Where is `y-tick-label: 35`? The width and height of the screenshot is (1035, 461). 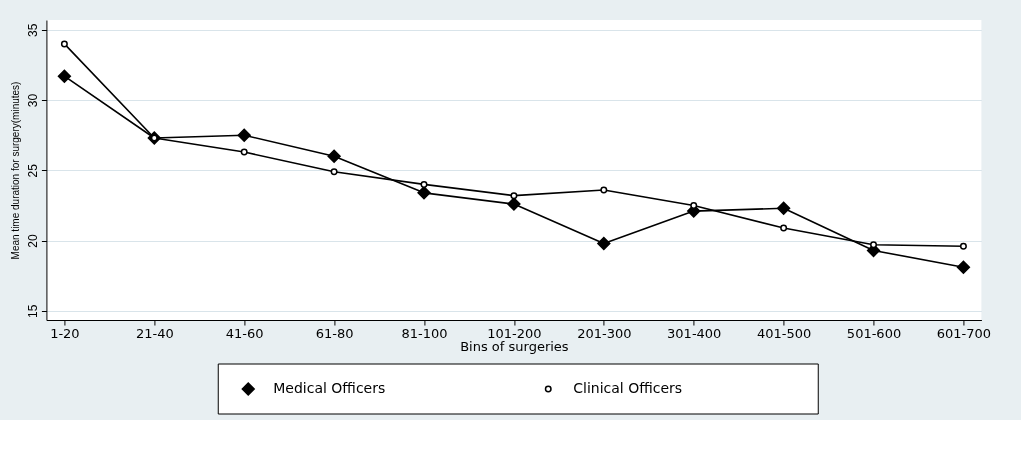
y-tick-label: 35 is located at coordinates (32, 30).